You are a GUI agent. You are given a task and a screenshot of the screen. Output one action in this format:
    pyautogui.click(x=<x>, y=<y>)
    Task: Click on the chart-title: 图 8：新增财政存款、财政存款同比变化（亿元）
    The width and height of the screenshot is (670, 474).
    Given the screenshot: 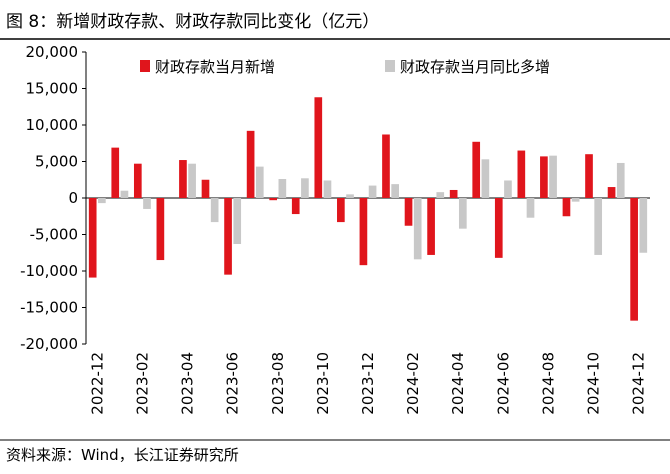 What is the action you would take?
    pyautogui.click(x=192, y=22)
    